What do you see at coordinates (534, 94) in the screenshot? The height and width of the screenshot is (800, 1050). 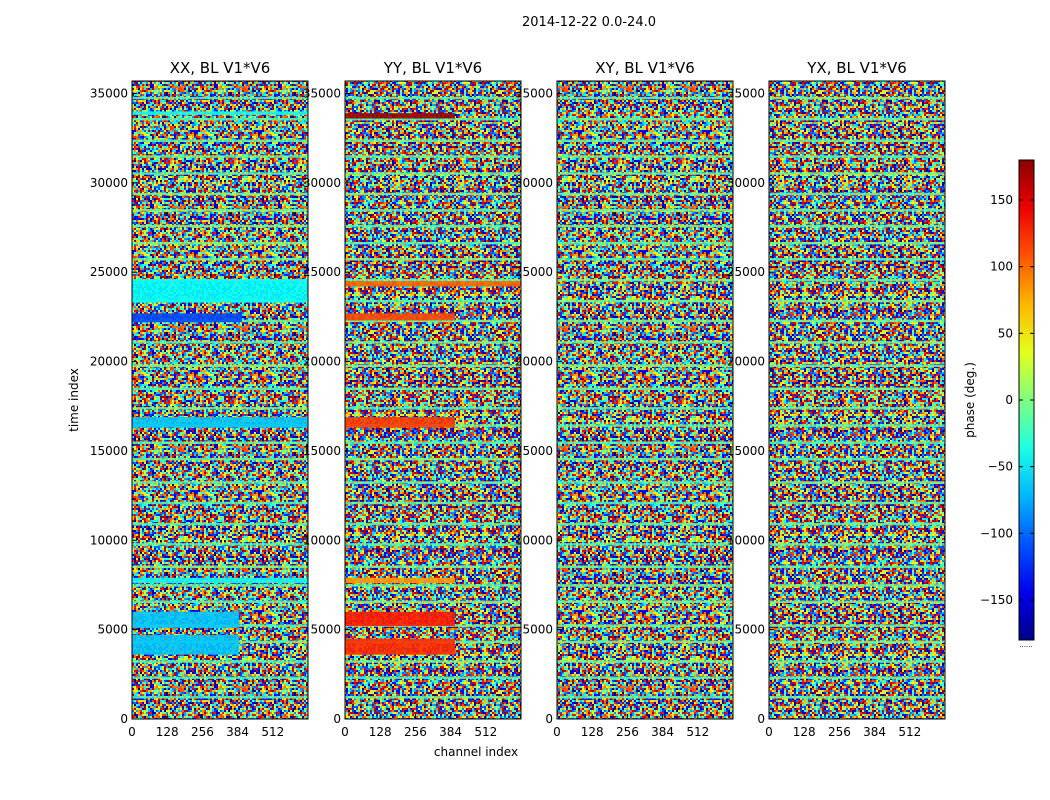 I see `y-tick-label: 35000` at bounding box center [534, 94].